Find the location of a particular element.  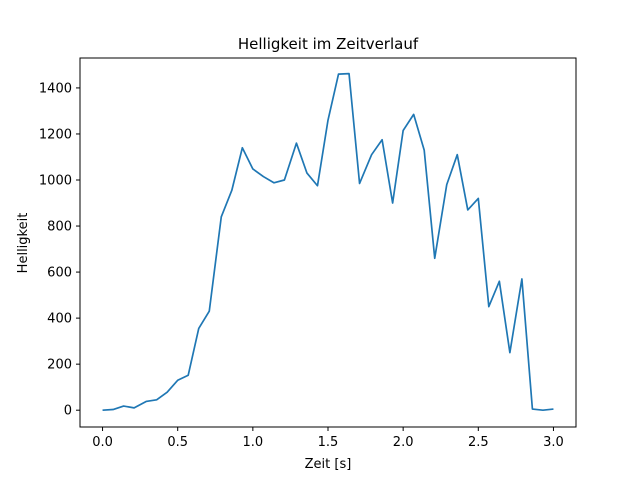

y-tick-label: 800 is located at coordinates (59, 227).